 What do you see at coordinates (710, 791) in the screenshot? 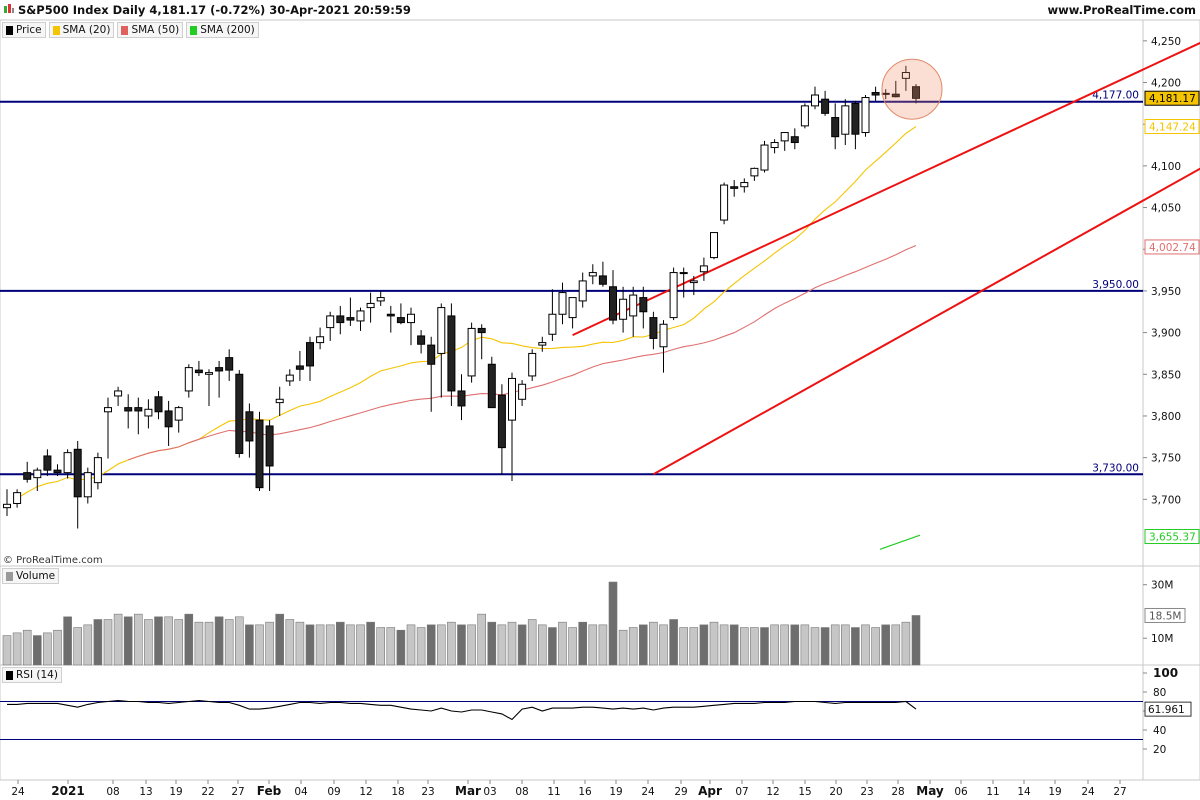
I see `time-tick-label: Apr` at bounding box center [710, 791].